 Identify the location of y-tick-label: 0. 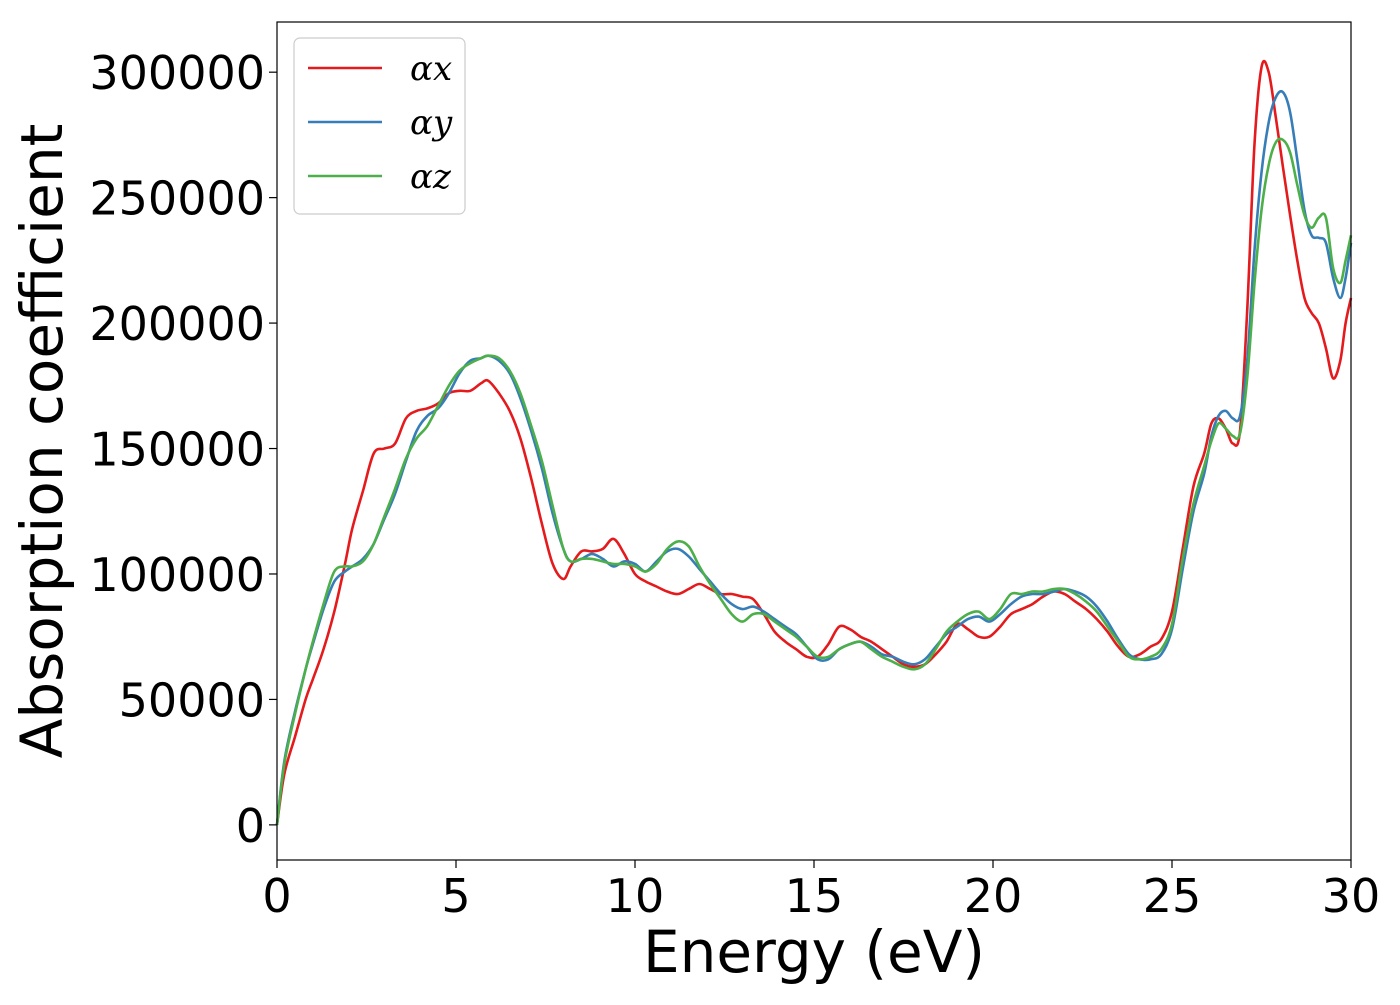
(250, 826).